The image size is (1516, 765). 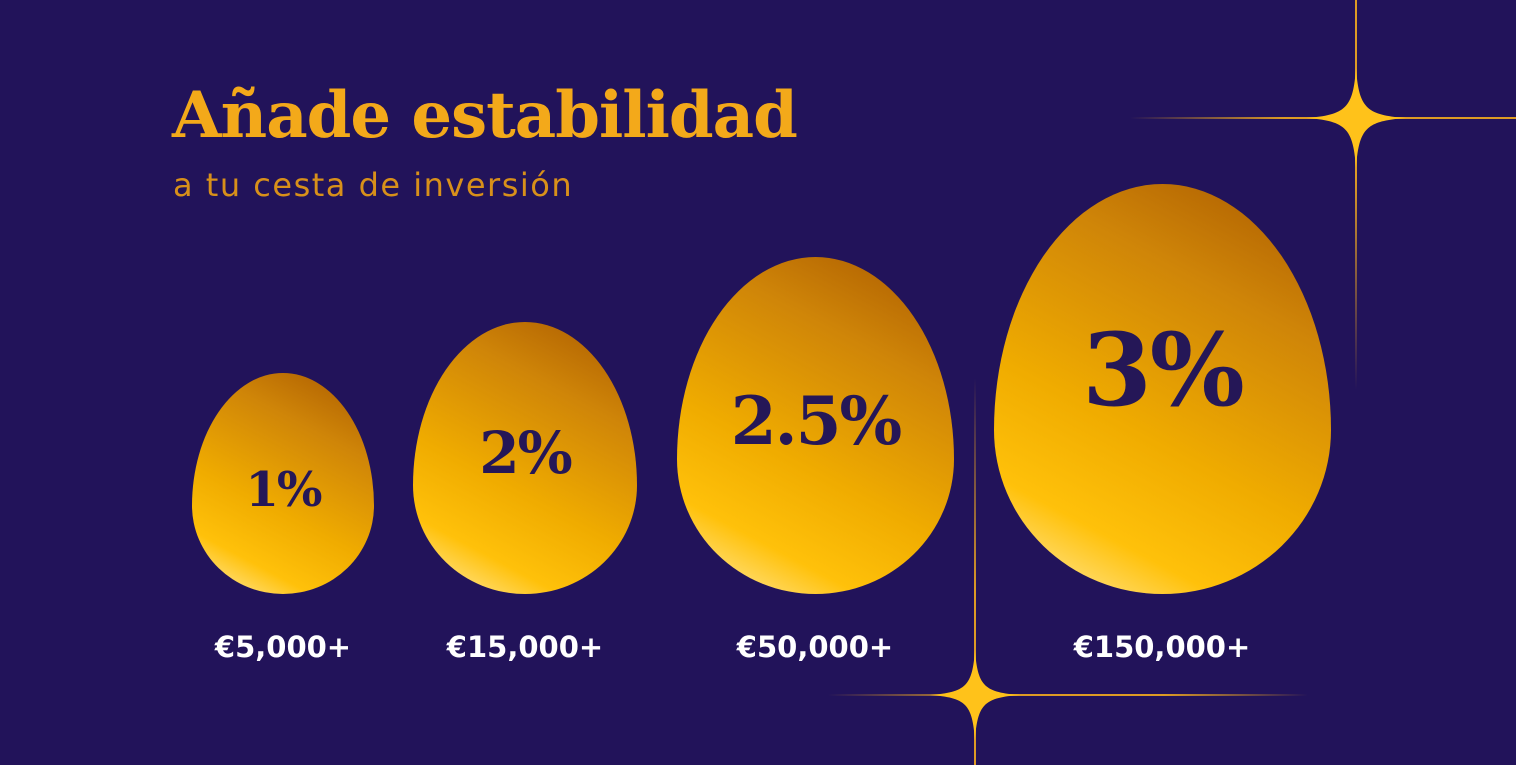 I want to click on egg-tier-2: 2%, so click(x=525, y=458).